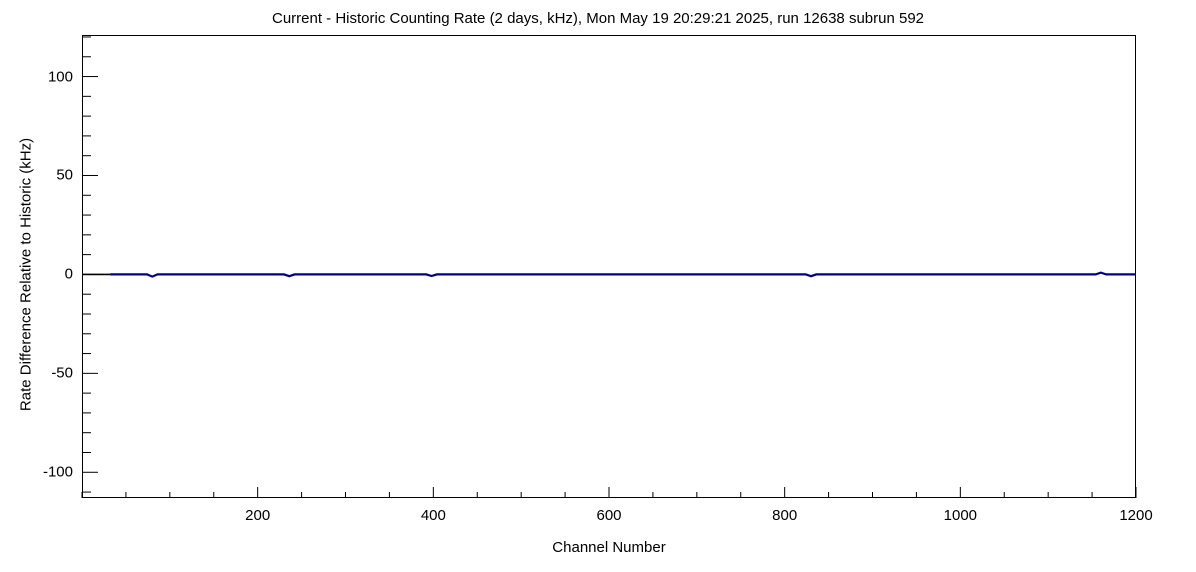 The height and width of the screenshot is (572, 1196). Describe the element at coordinates (258, 515) in the screenshot. I see `x-axis-tick-label: 200` at that location.